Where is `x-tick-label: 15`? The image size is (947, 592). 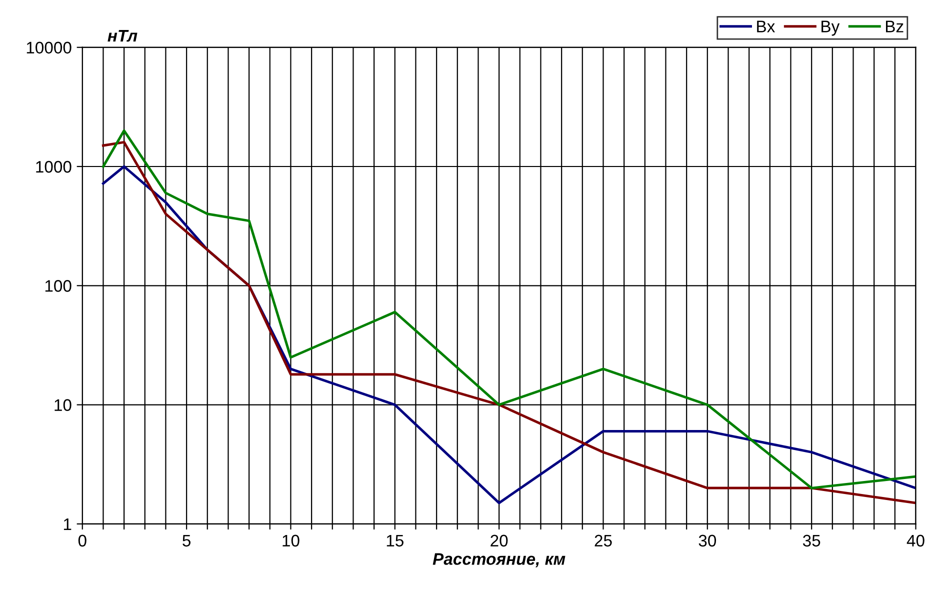
x-tick-label: 15 is located at coordinates (395, 540).